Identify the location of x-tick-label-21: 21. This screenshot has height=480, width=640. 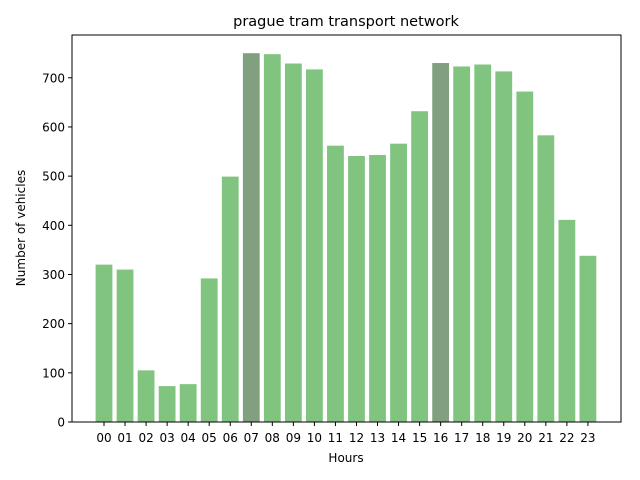
(545, 438).